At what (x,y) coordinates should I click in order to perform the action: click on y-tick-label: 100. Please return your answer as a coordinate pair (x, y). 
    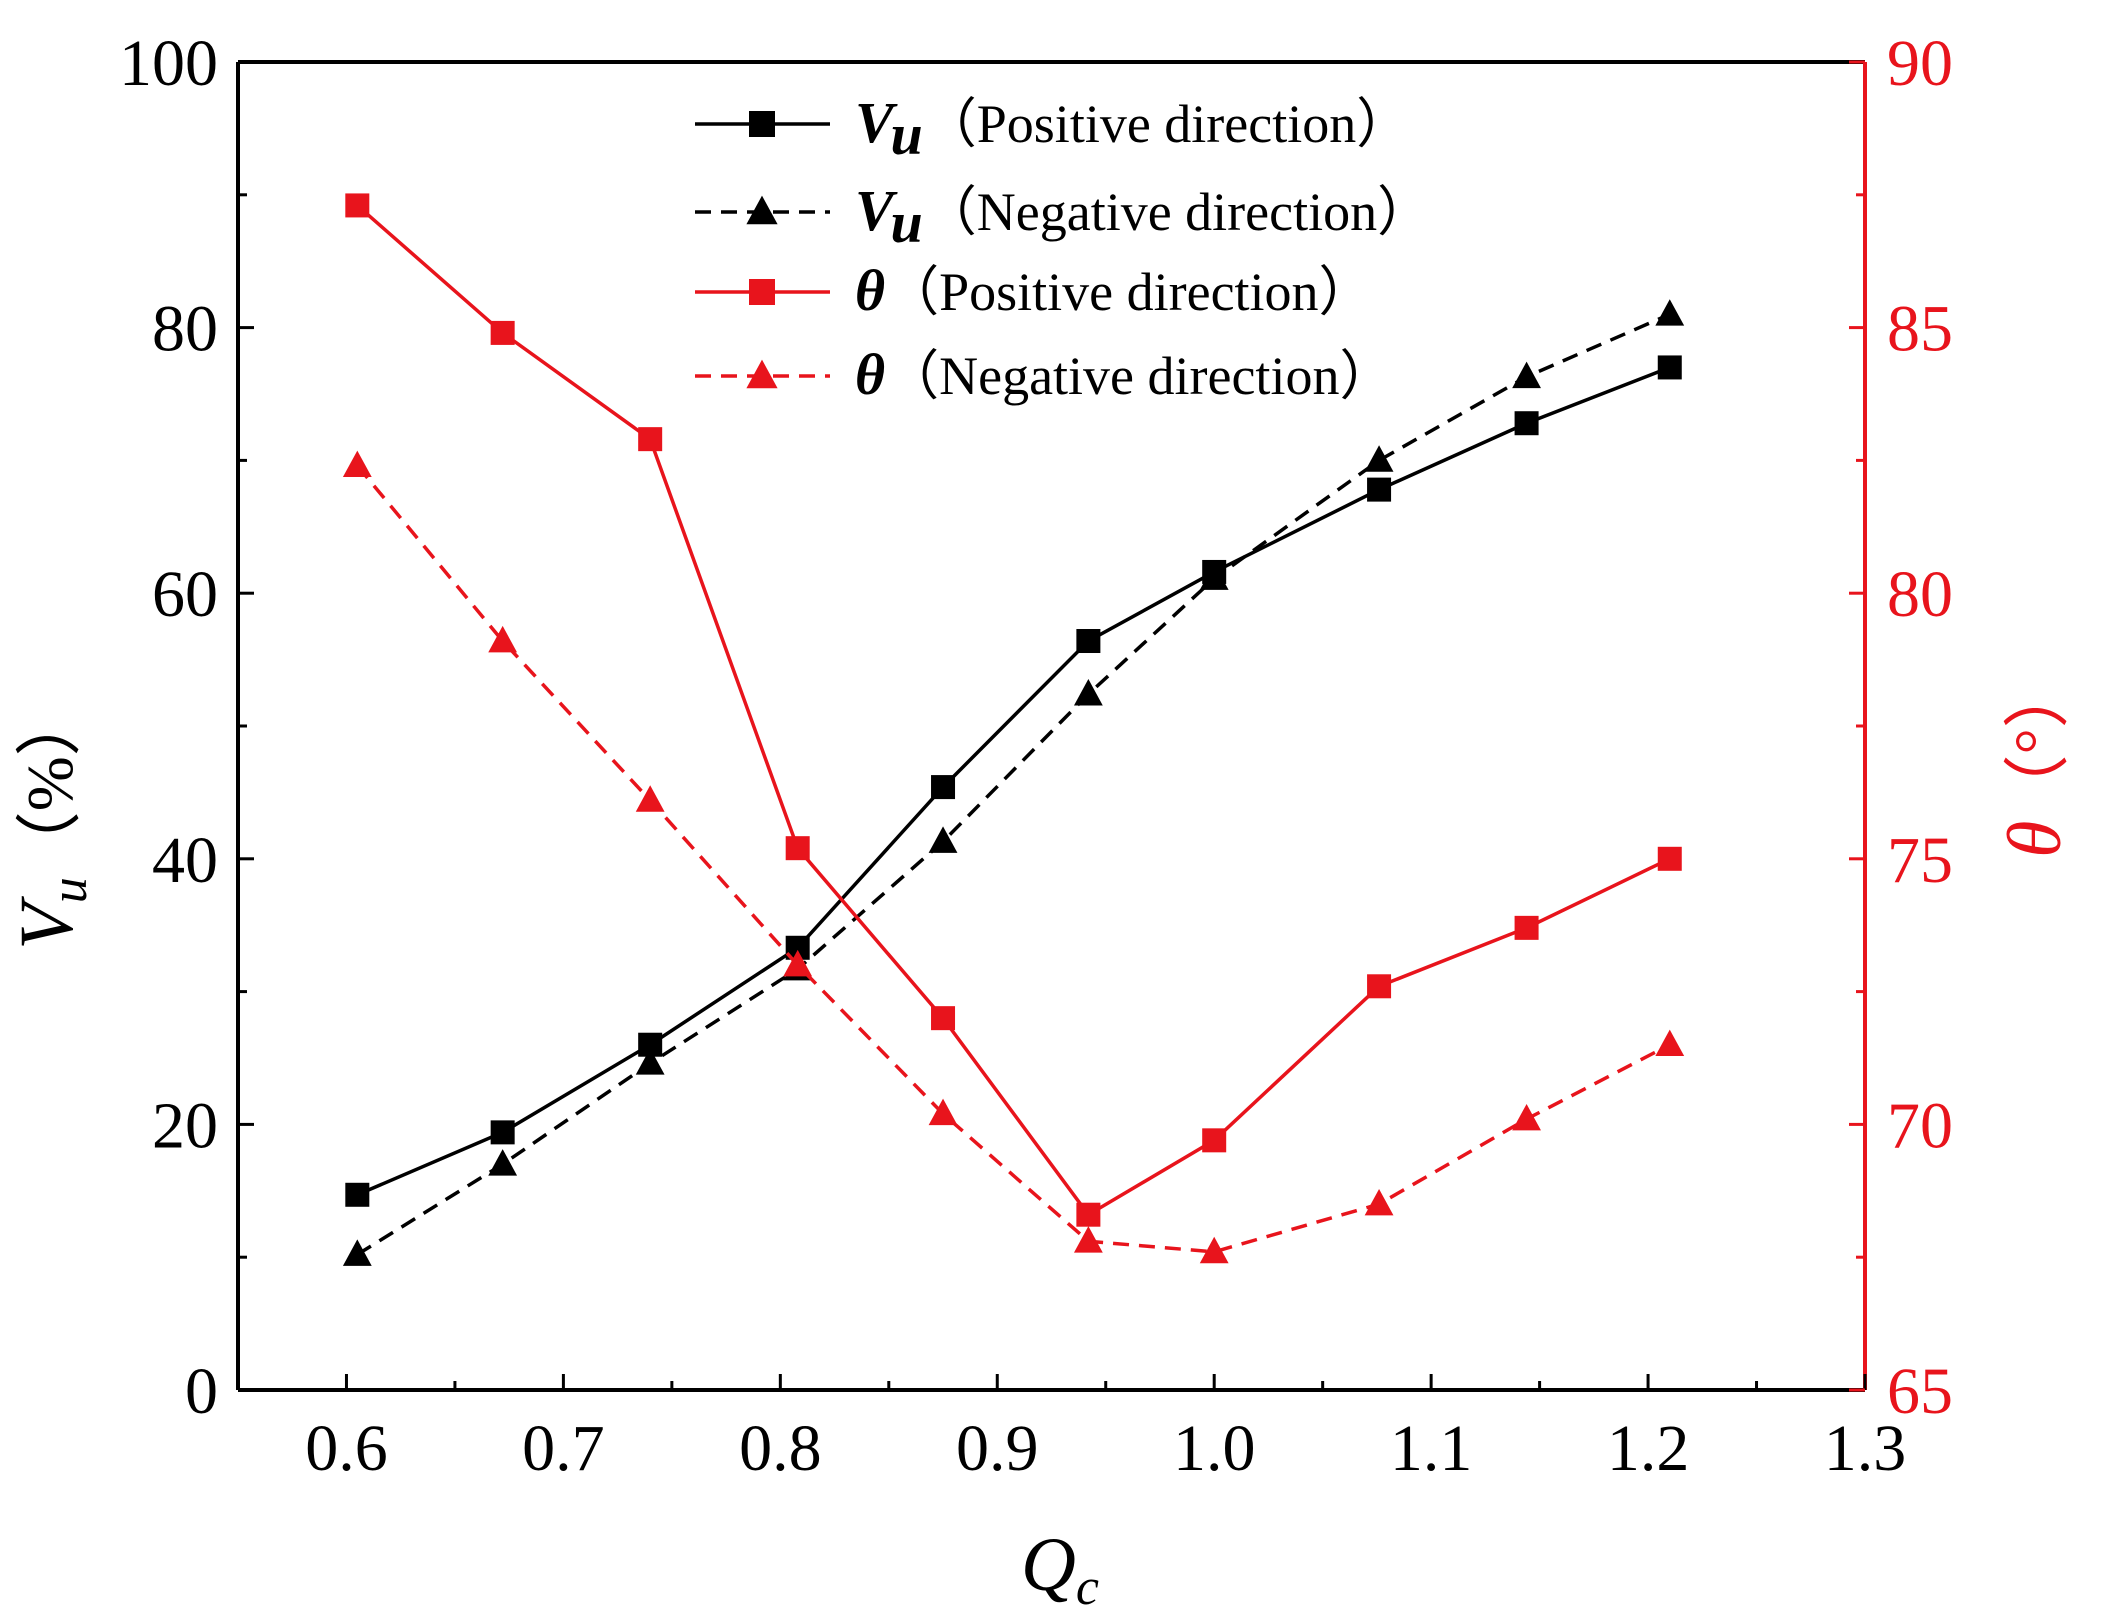
    Looking at the image, I should click on (168, 63).